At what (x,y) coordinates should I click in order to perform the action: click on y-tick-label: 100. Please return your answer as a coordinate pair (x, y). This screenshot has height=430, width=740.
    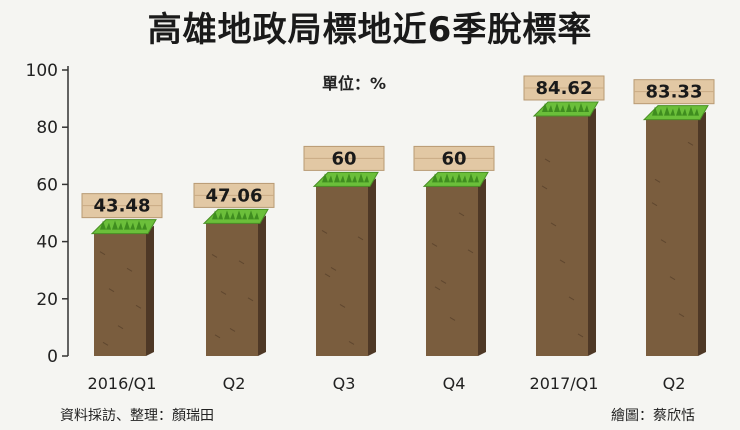
    Looking at the image, I should click on (42, 71).